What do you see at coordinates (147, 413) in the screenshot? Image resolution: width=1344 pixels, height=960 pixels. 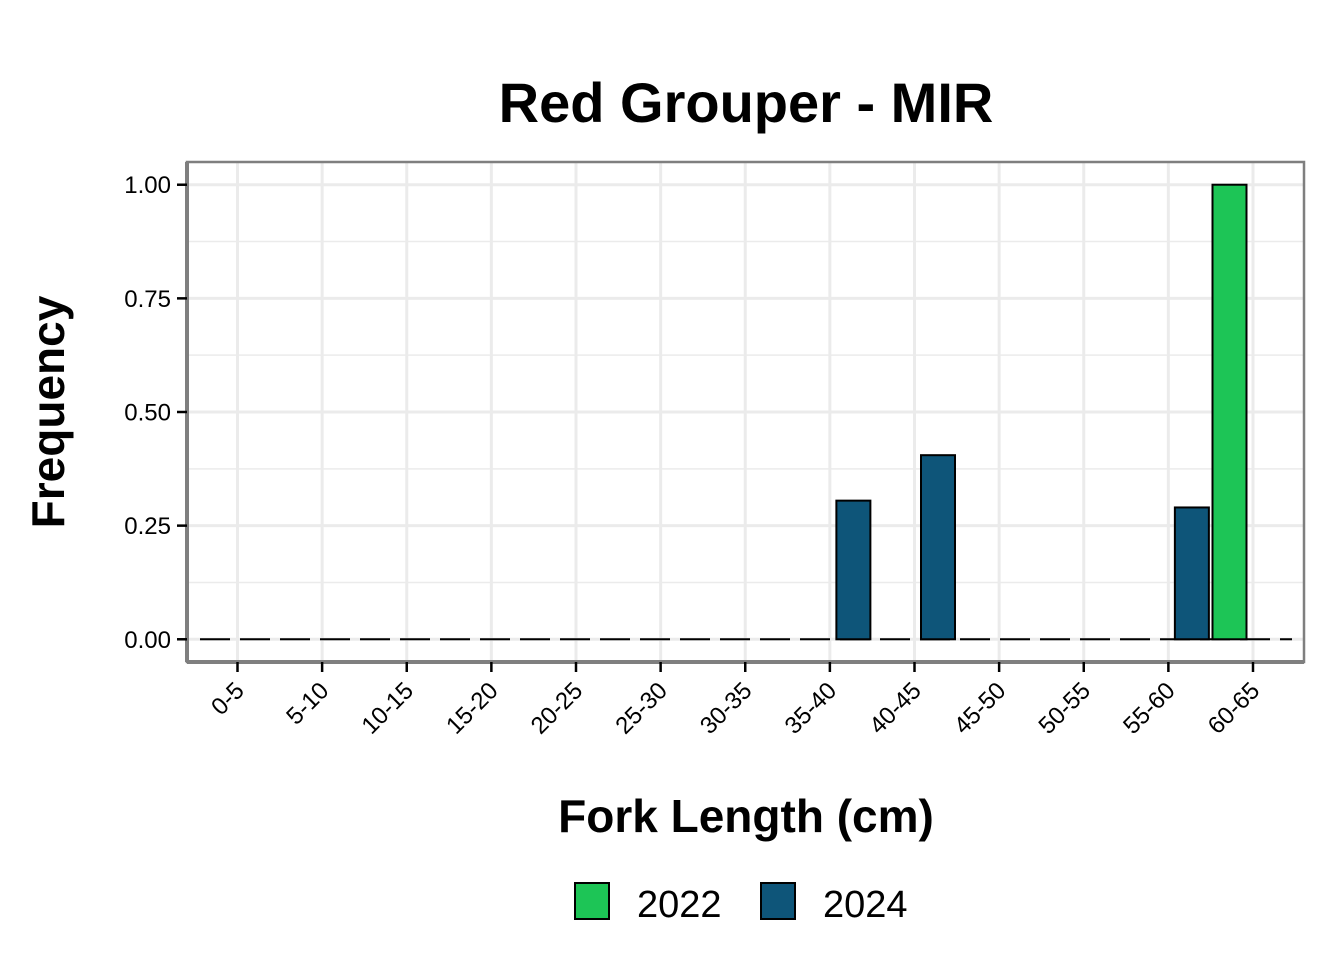 I see `y-tick-label: 0.50` at bounding box center [147, 413].